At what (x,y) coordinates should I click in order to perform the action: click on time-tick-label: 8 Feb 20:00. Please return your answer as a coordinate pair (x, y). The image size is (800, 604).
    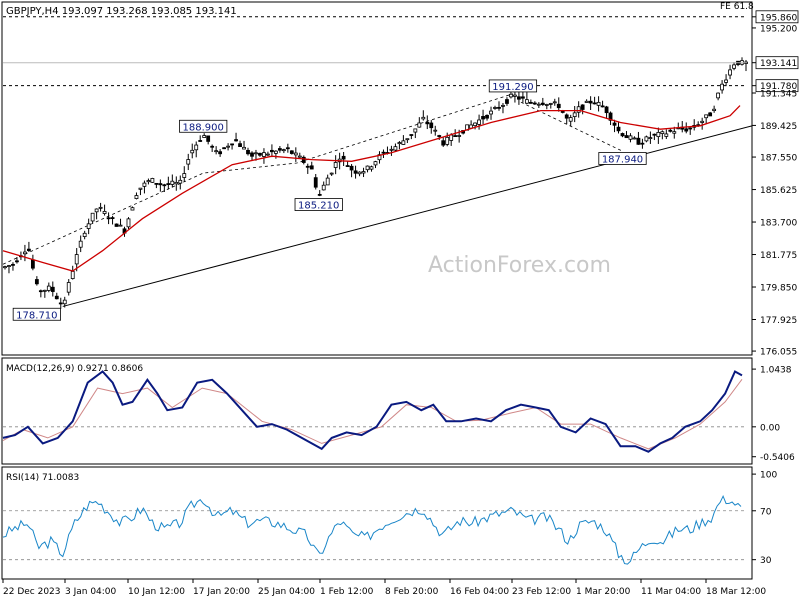
    Looking at the image, I should click on (412, 592).